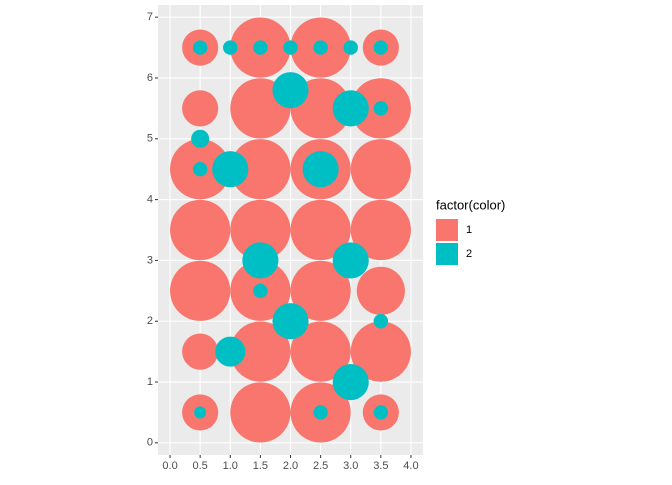  Describe the element at coordinates (200, 466) in the screenshot. I see `x-tick-label: 0.5` at that location.